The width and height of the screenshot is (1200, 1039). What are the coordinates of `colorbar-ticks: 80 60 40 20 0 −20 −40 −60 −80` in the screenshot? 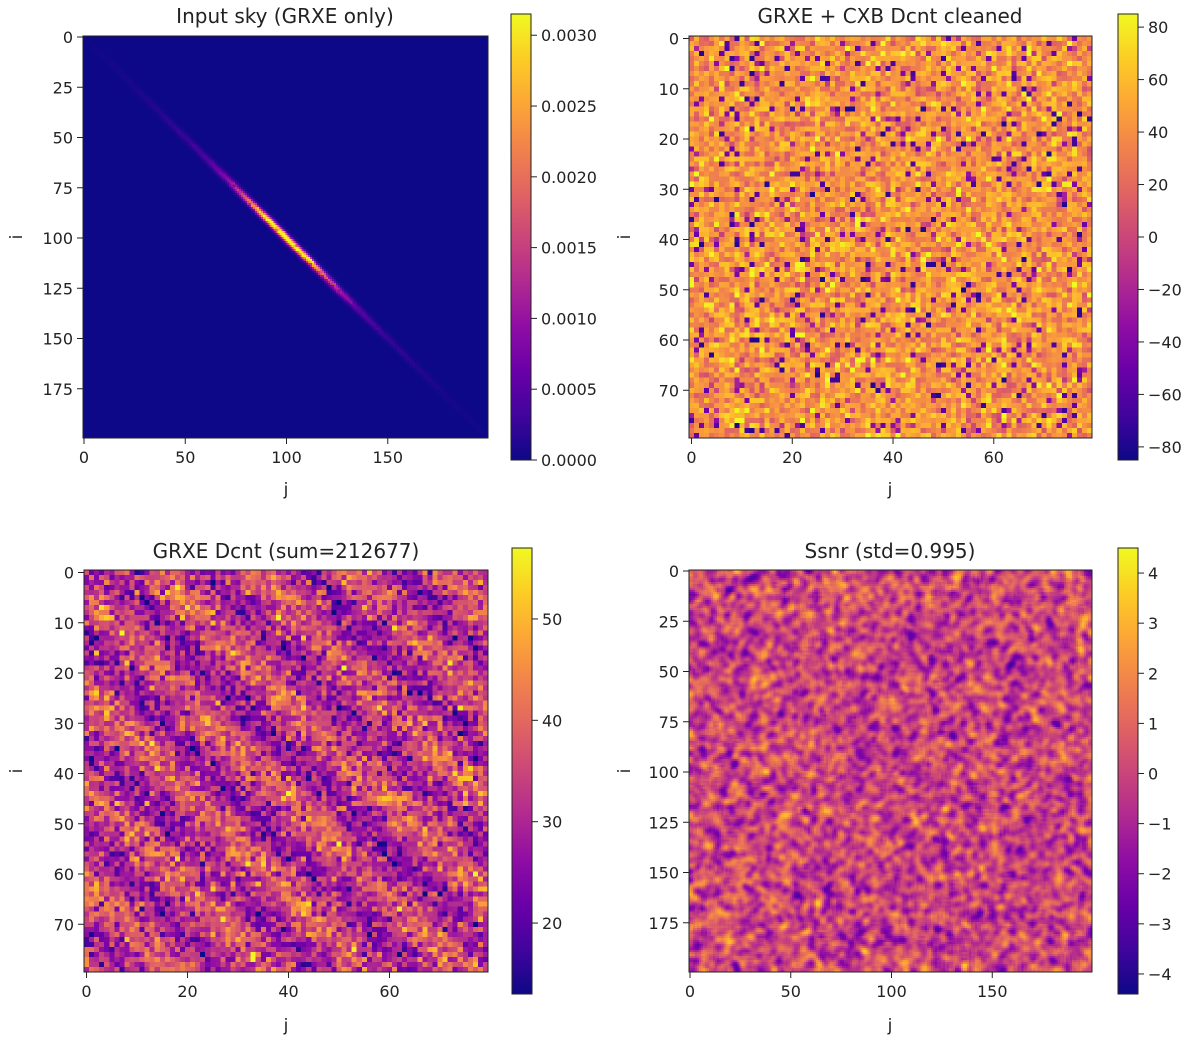 It's located at (1160, 237).